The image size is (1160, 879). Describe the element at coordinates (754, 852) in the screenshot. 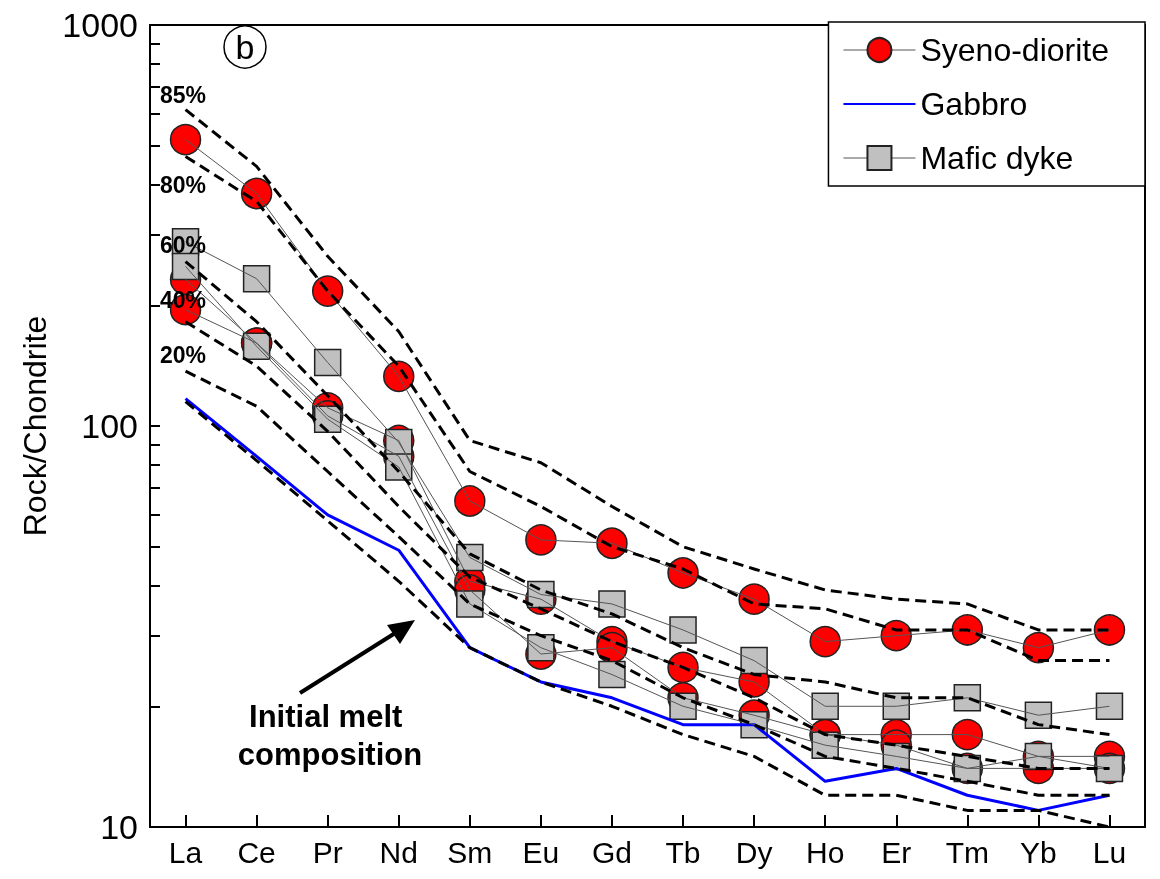

I see `x-tick-label: Dy` at that location.